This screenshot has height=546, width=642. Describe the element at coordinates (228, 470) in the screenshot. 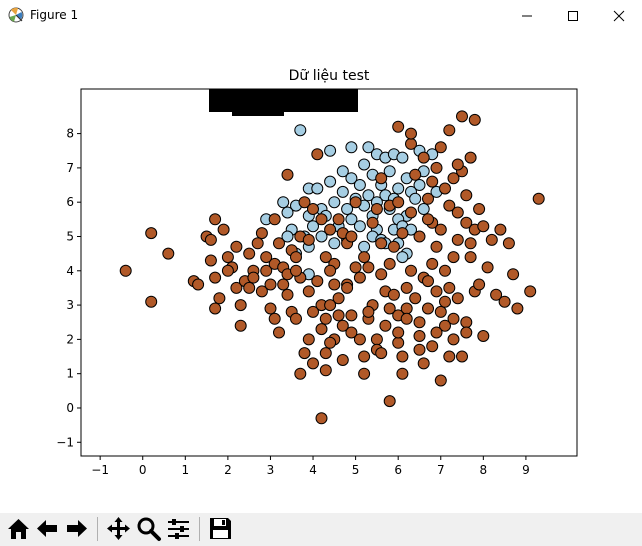

I see `x-tick-label: 2` at that location.